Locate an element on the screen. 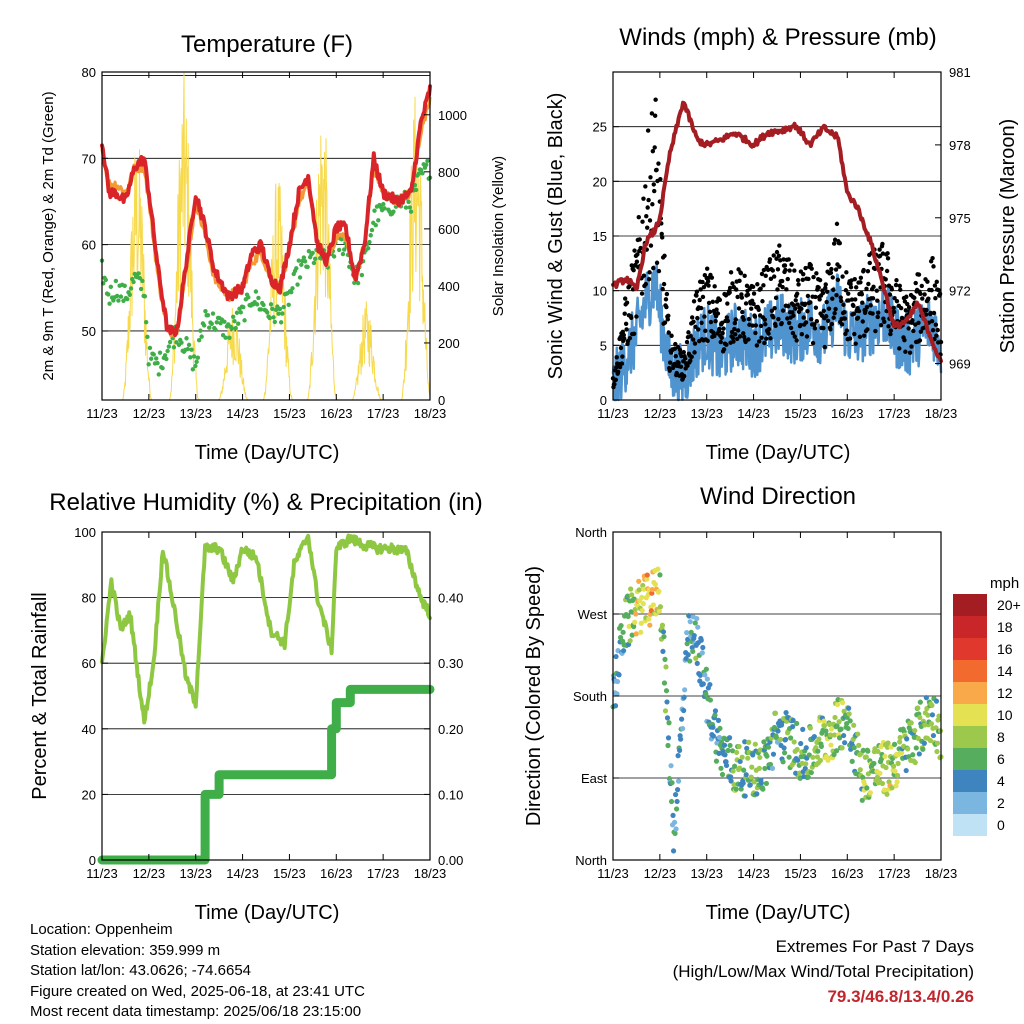 This screenshot has width=1024, height=1024. precipitation-line is located at coordinates (266, 774).